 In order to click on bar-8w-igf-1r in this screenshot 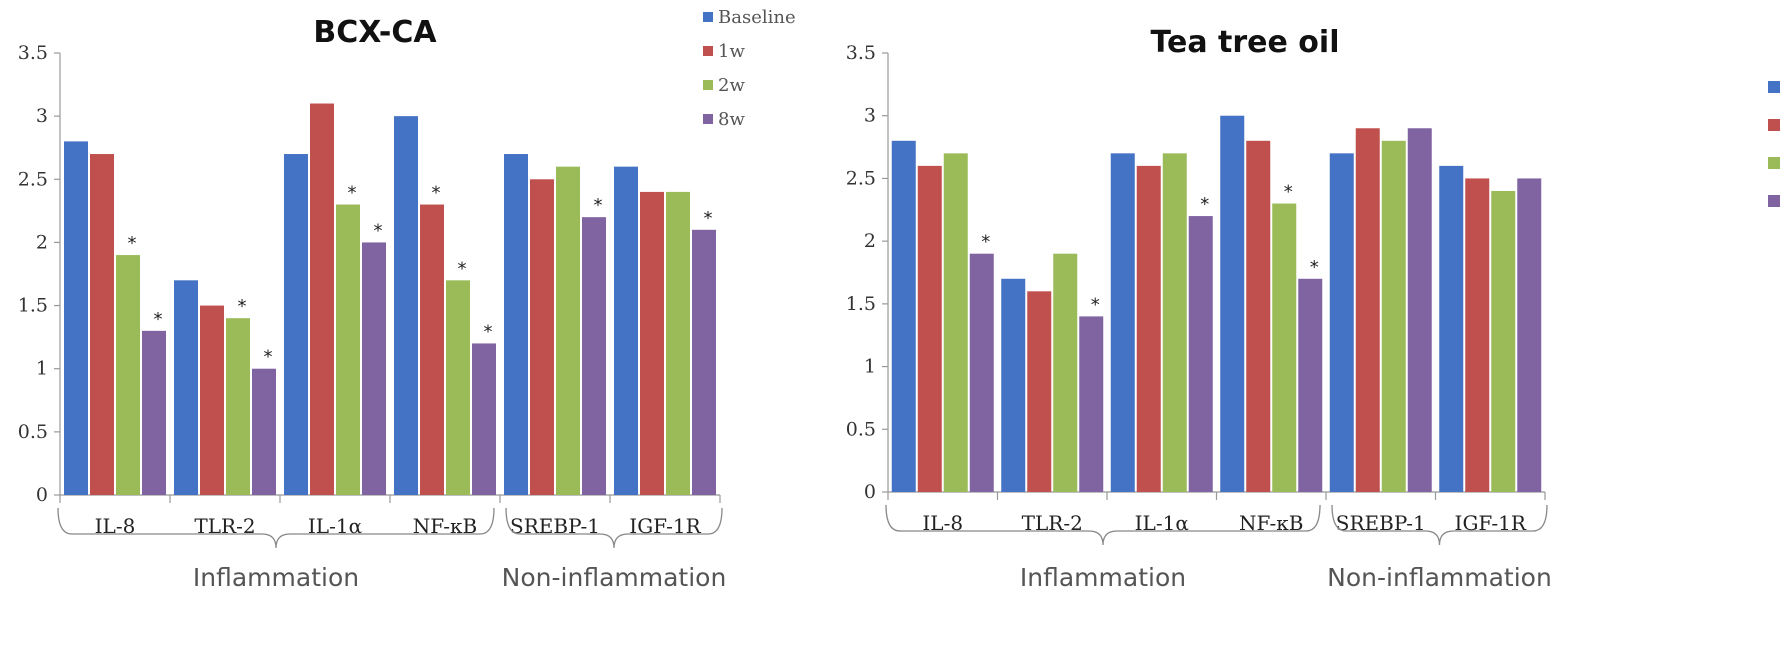, I will do `click(704, 362)`.